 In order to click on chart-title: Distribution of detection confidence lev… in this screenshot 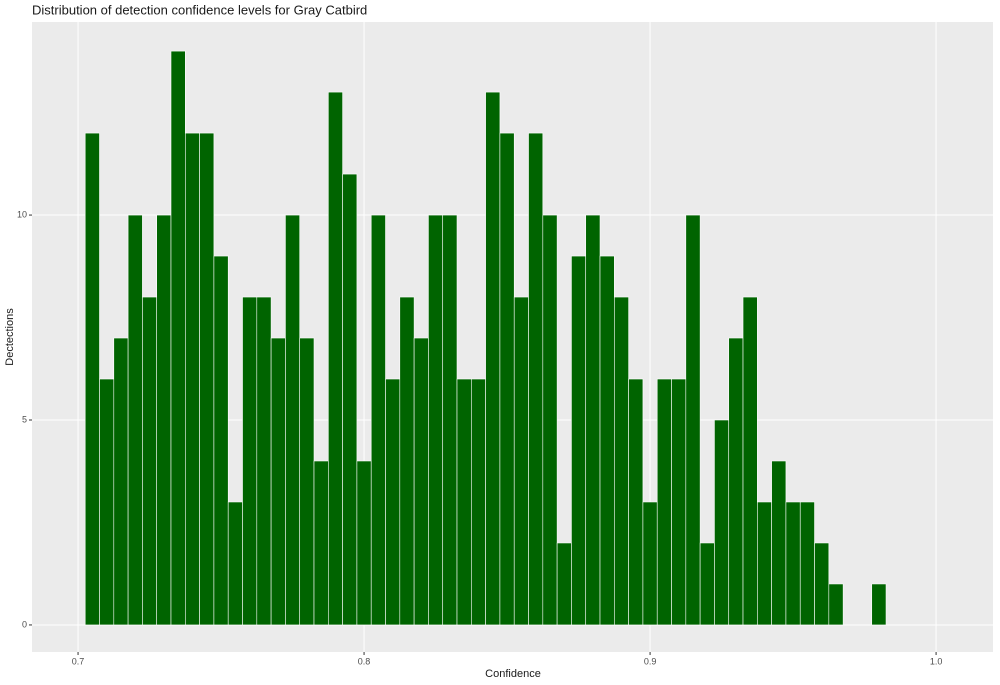, I will do `click(199, 9)`.